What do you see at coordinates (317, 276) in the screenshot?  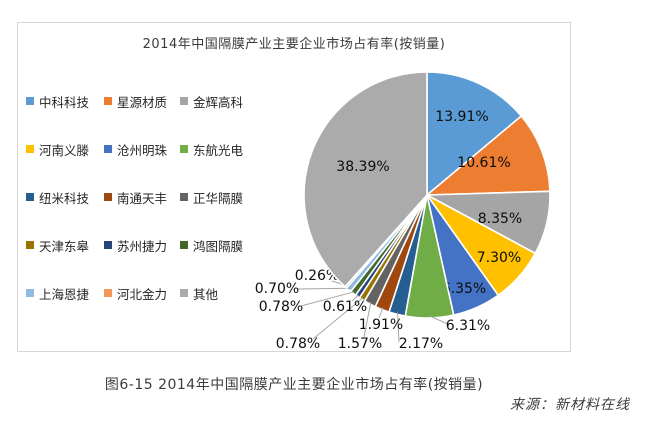 I see `pie-slice-value-label: 0.26%` at bounding box center [317, 276].